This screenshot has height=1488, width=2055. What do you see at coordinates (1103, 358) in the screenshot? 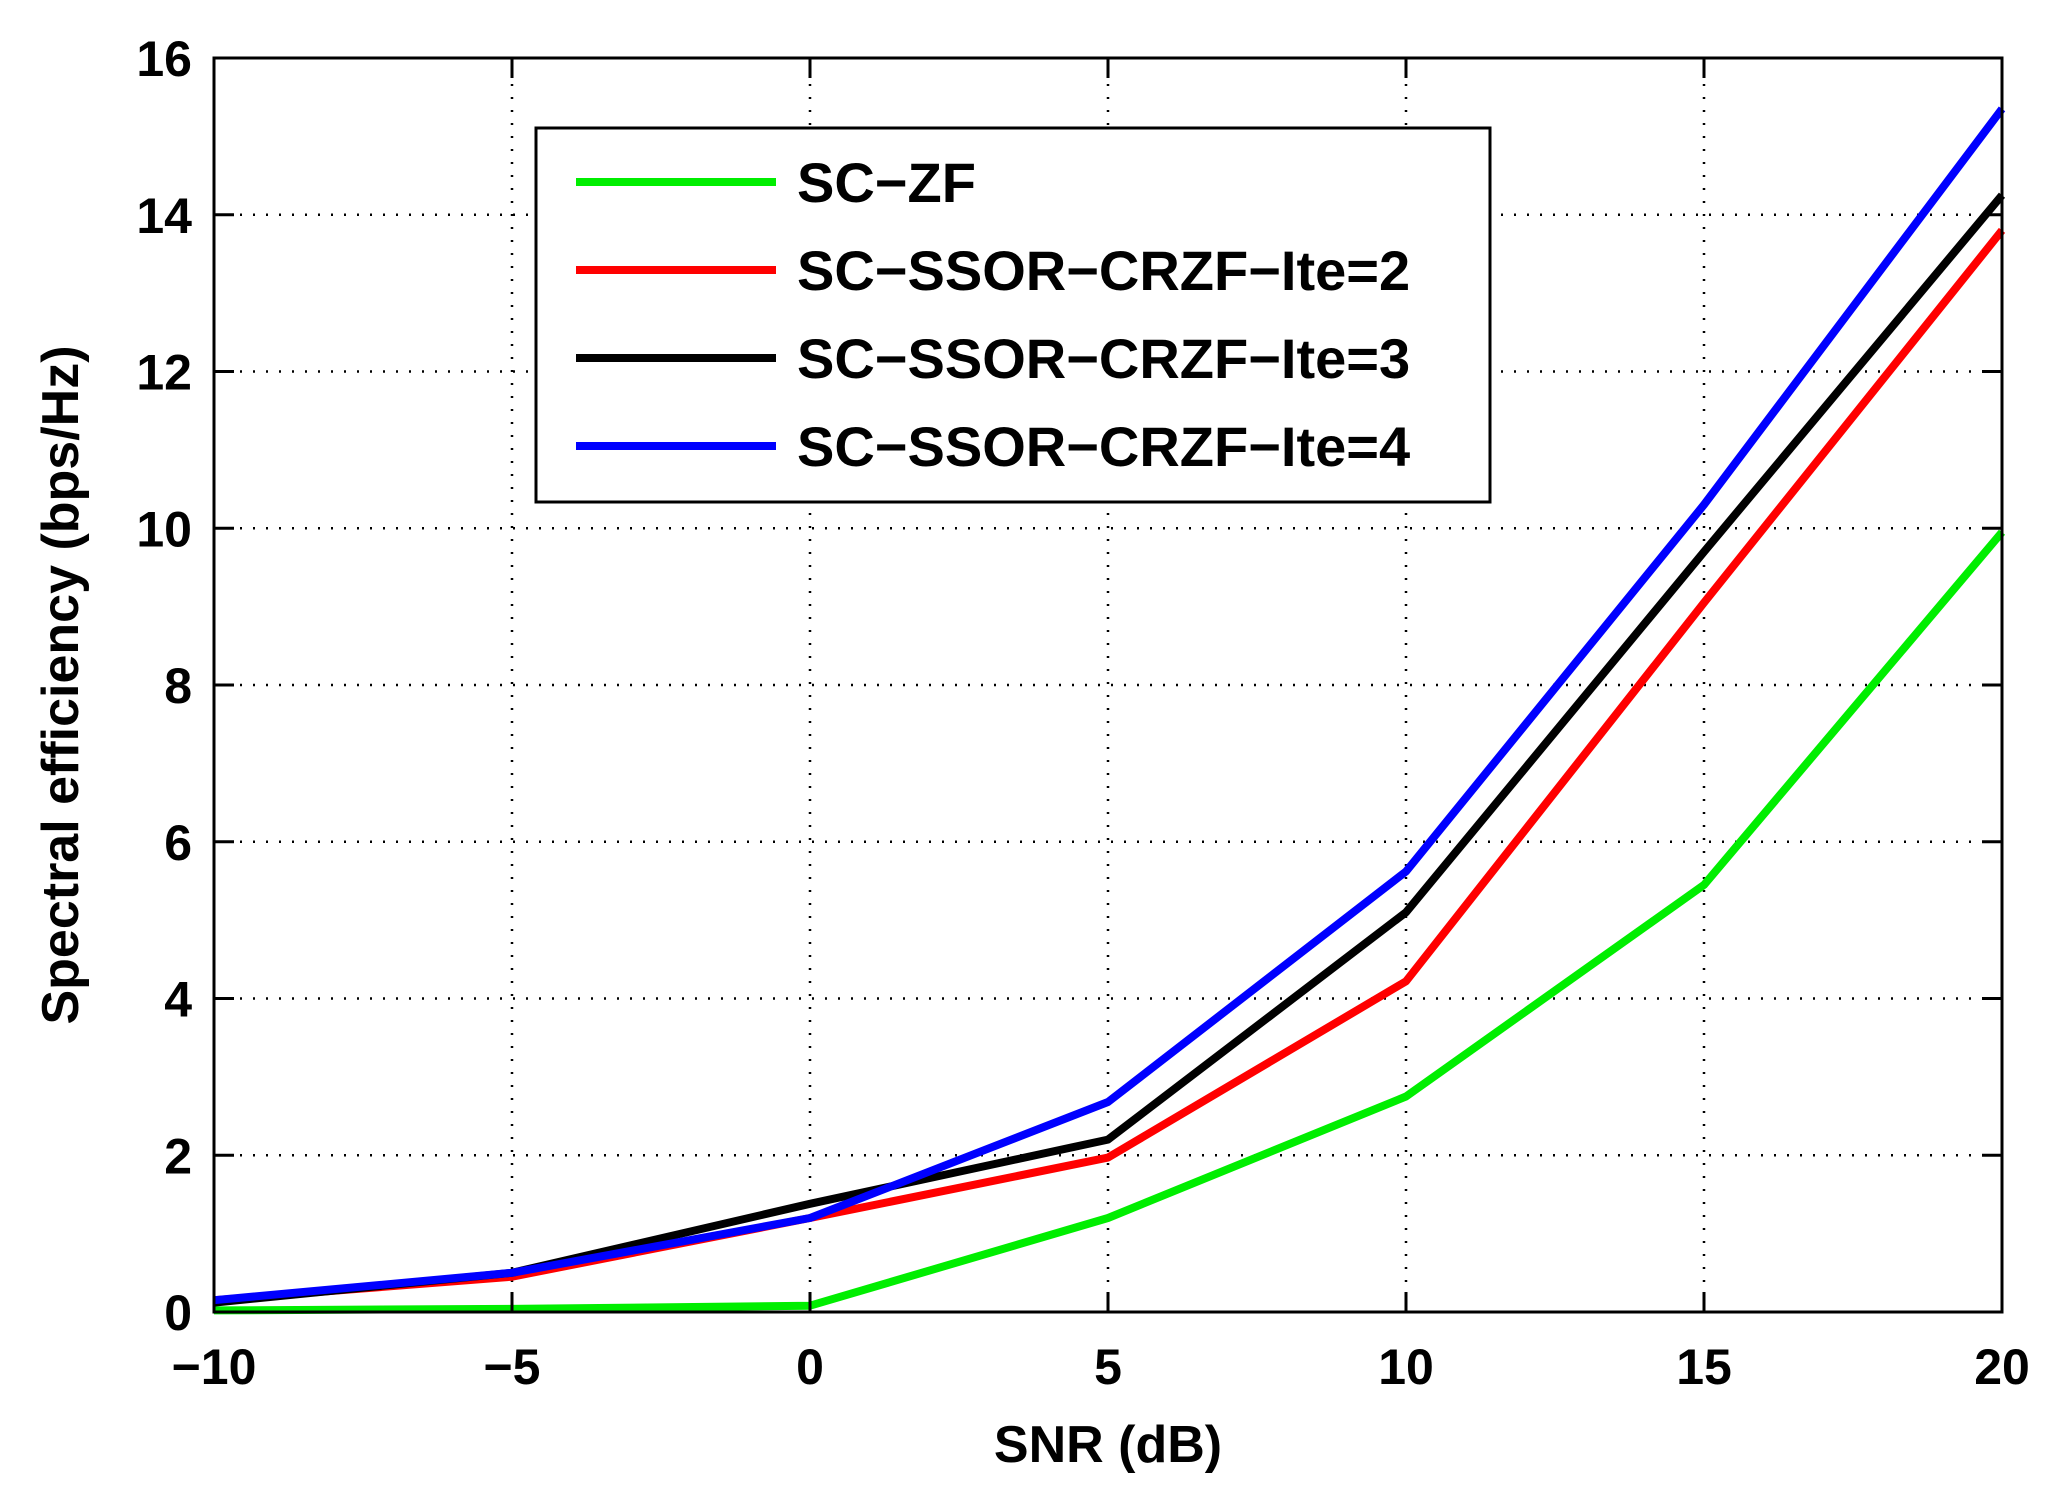
I see `legend-label-3: SC−SSOR−CRZF−Ite=3` at bounding box center [1103, 358].